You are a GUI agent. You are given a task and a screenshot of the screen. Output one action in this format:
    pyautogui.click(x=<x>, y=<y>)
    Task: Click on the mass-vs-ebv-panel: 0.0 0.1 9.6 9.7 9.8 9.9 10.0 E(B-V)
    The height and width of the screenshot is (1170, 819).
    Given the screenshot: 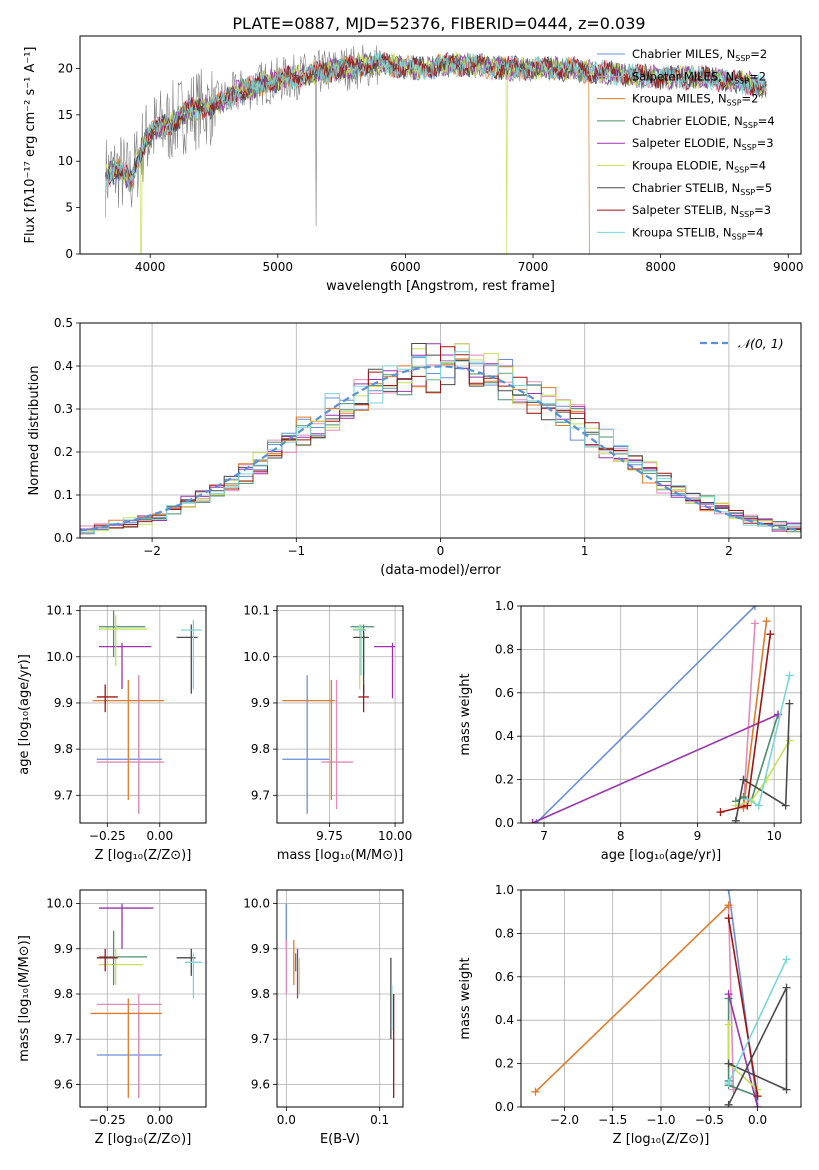 What is the action you would take?
    pyautogui.click(x=323, y=1018)
    